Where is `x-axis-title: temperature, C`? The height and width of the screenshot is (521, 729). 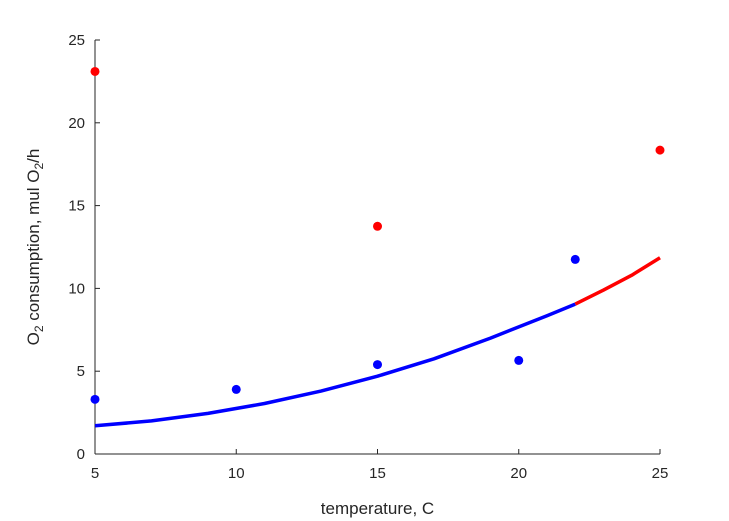
x-axis-title: temperature, C is located at coordinates (377, 508).